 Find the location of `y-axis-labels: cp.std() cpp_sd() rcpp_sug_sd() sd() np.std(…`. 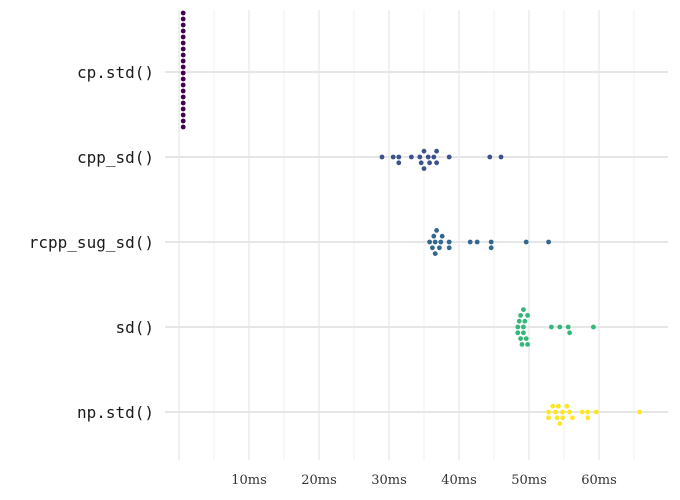

y-axis-labels: cp.std() cpp_sd() rcpp_sug_sd() sd() np.std(… is located at coordinates (91, 242).